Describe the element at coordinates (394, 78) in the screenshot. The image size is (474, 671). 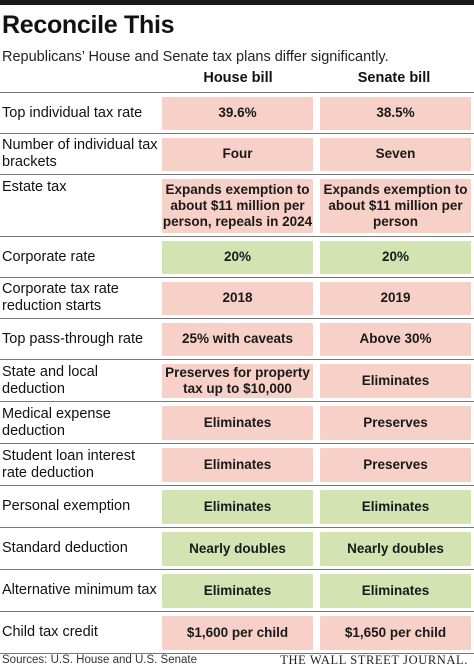
I see `column-header-senate: Senate bill` at that location.